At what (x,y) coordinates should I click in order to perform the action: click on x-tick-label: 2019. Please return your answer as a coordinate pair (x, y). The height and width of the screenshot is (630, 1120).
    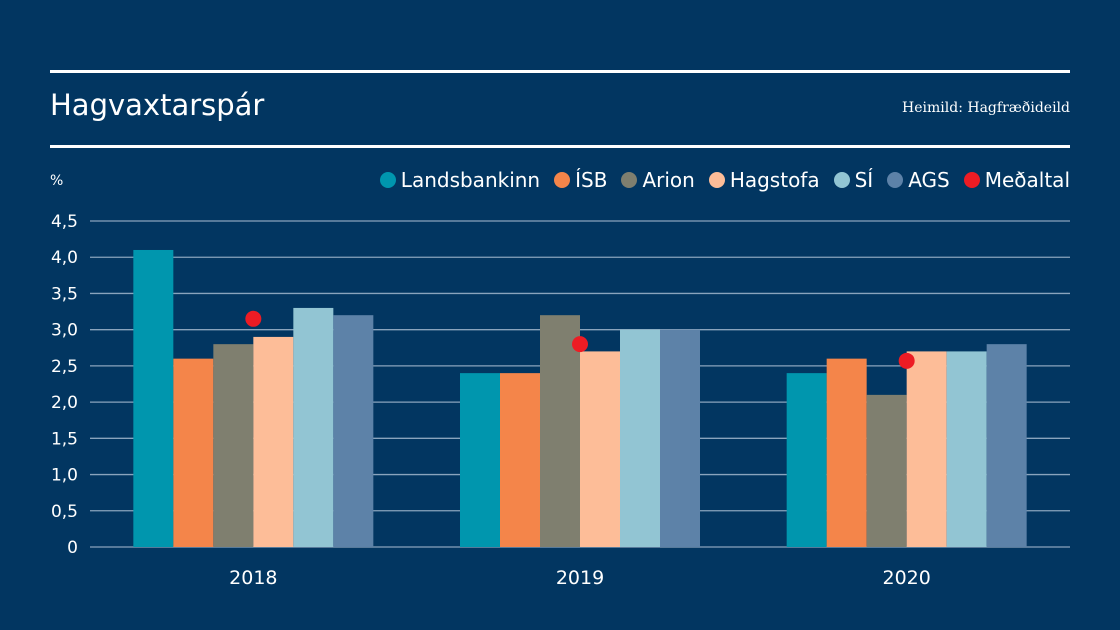
    Looking at the image, I should click on (580, 578).